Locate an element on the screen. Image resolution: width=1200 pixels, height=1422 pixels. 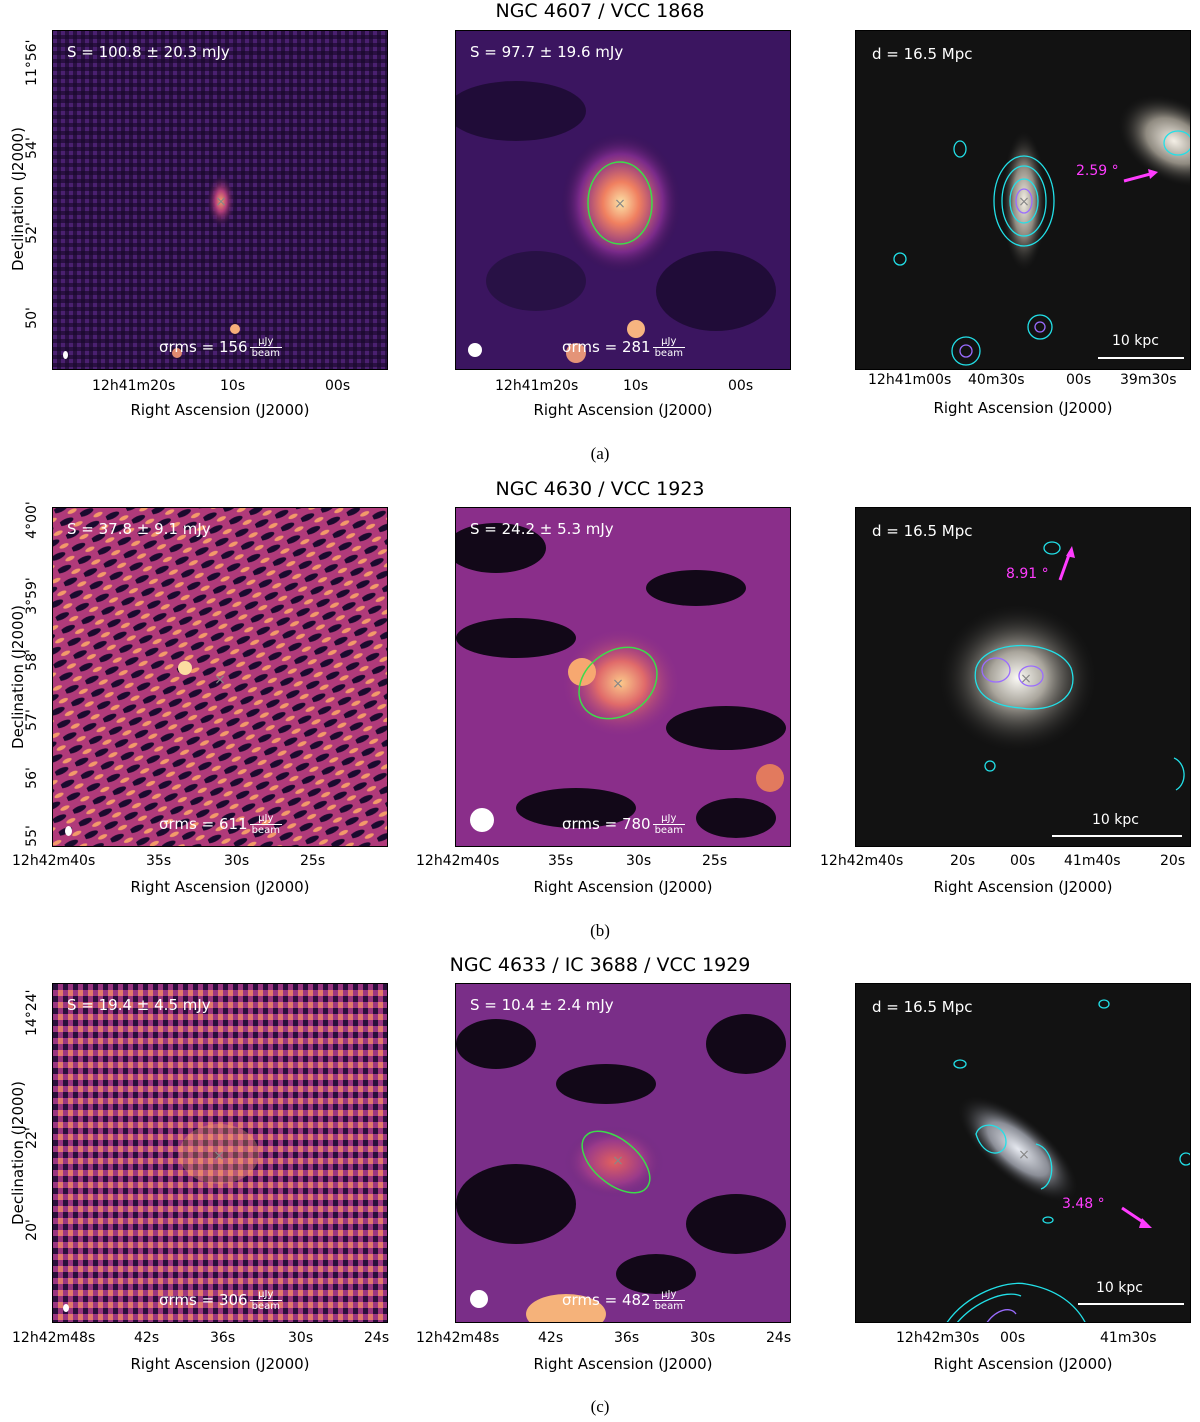
rms-label: σrms = 156 μJy beam is located at coordinates (220, 347).